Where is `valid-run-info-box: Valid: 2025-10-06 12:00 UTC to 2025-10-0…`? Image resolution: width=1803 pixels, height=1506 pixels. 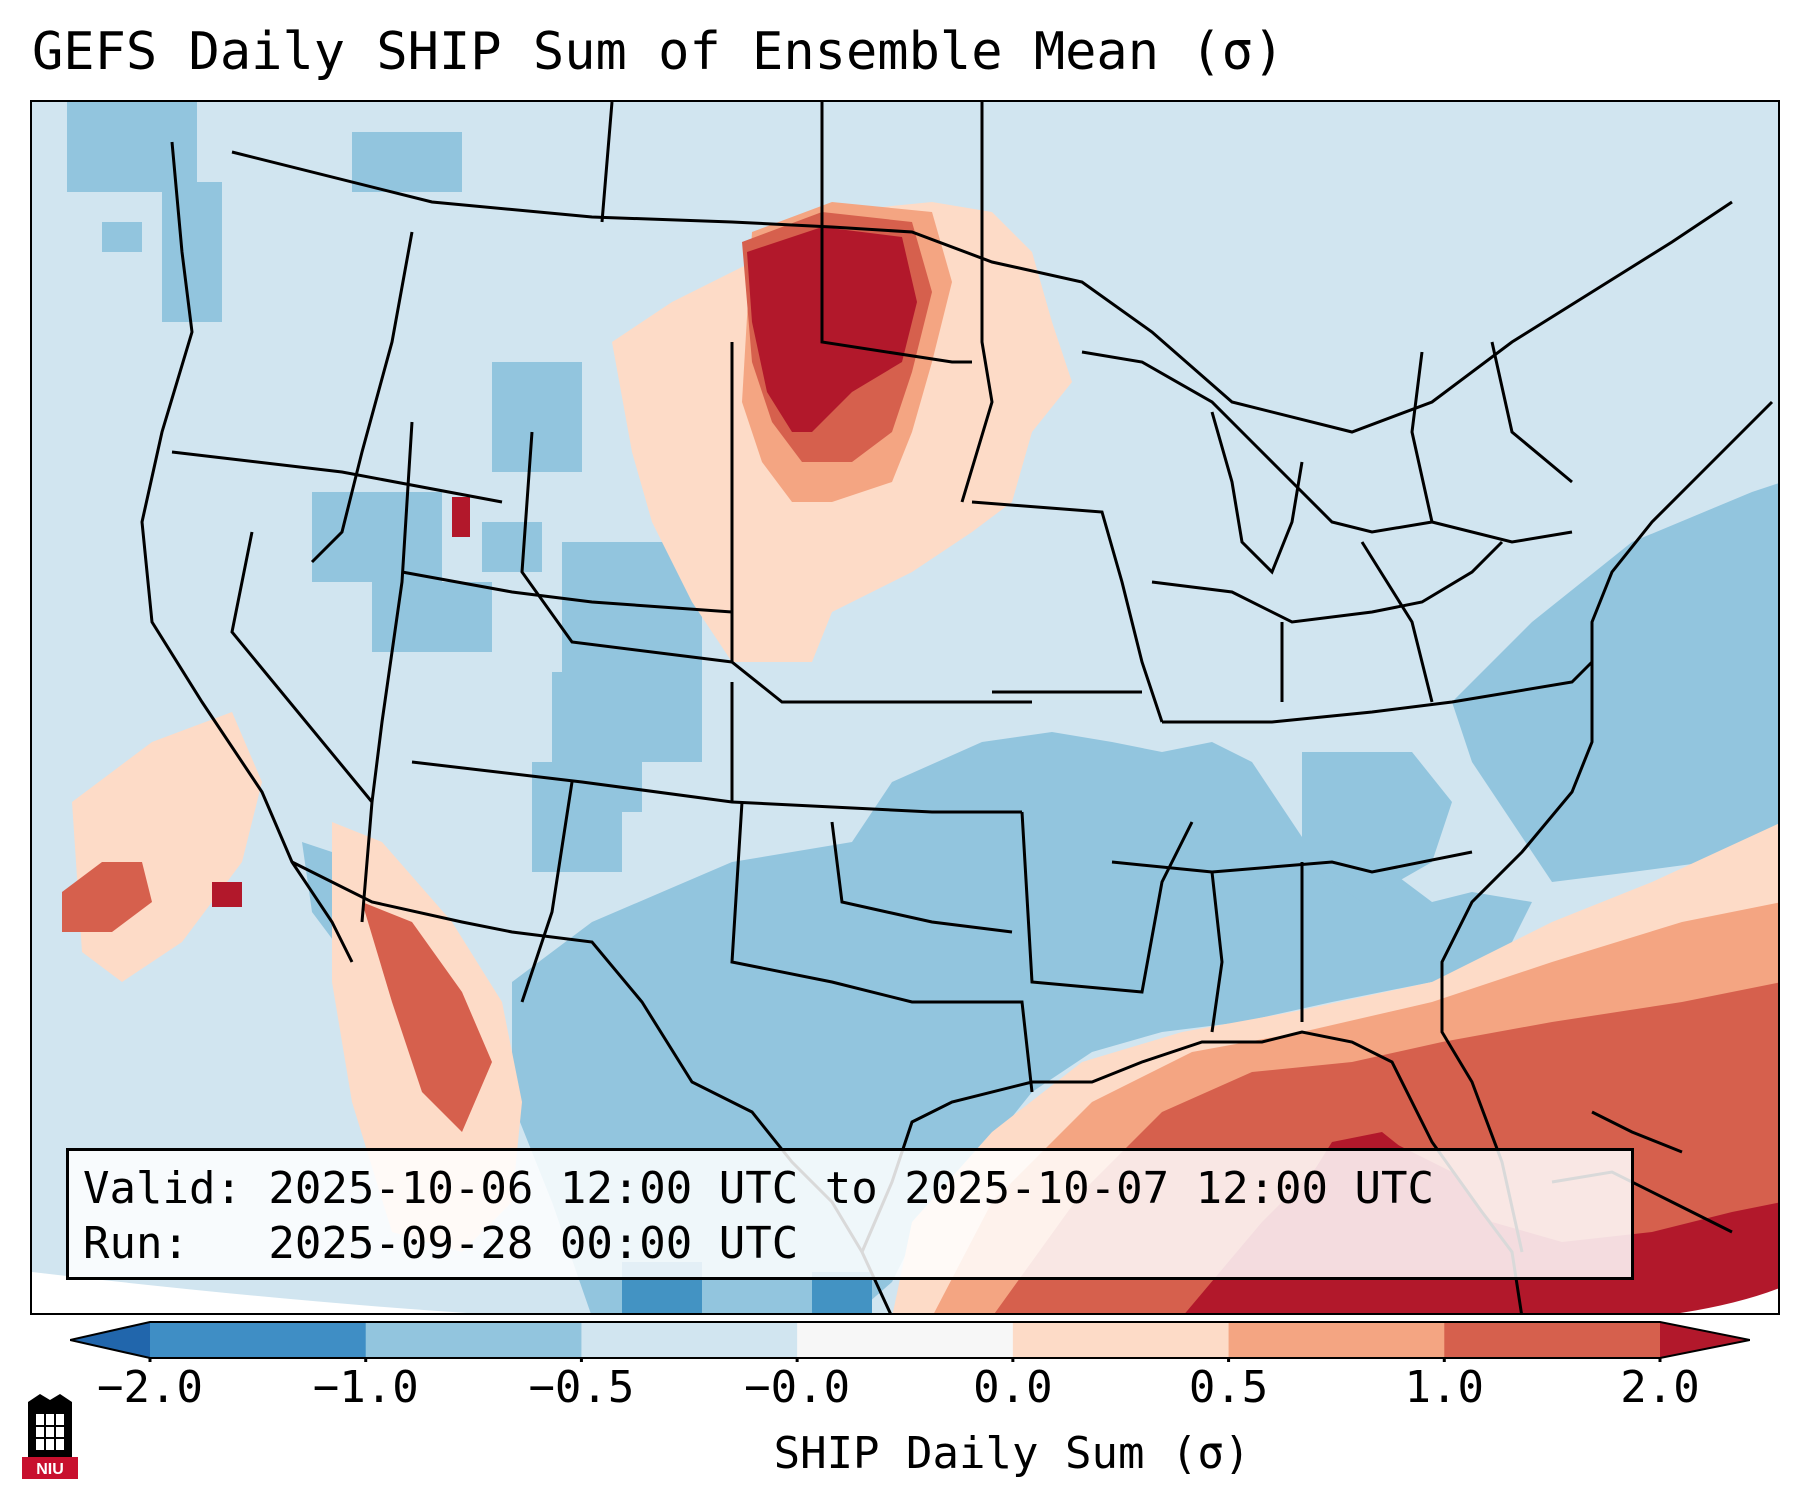 valid-run-info-box: Valid: 2025-10-06 12:00 UTC to 2025-10-0… is located at coordinates (850, 1214).